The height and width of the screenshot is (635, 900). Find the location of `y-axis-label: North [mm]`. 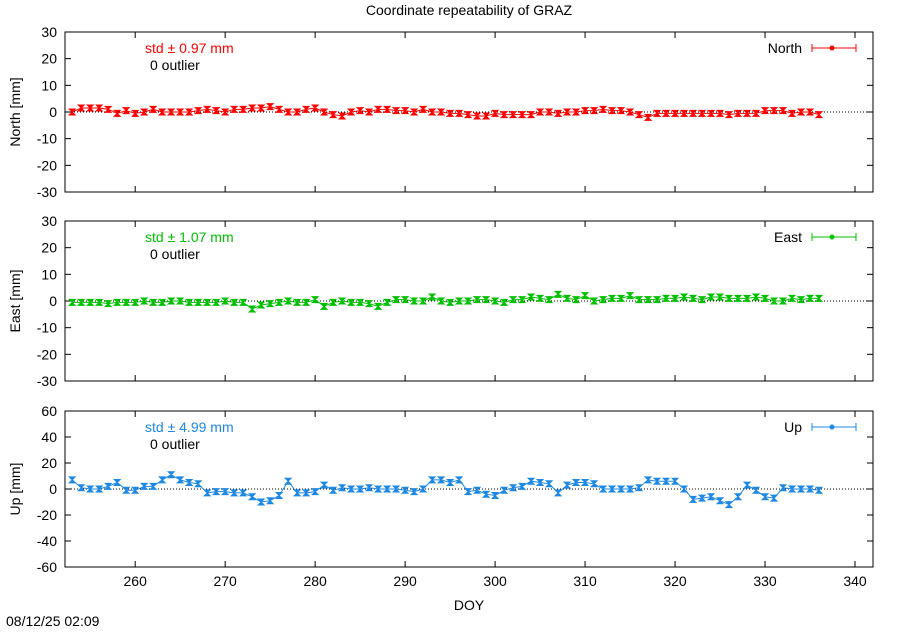

y-axis-label: North [mm] is located at coordinates (15, 111).